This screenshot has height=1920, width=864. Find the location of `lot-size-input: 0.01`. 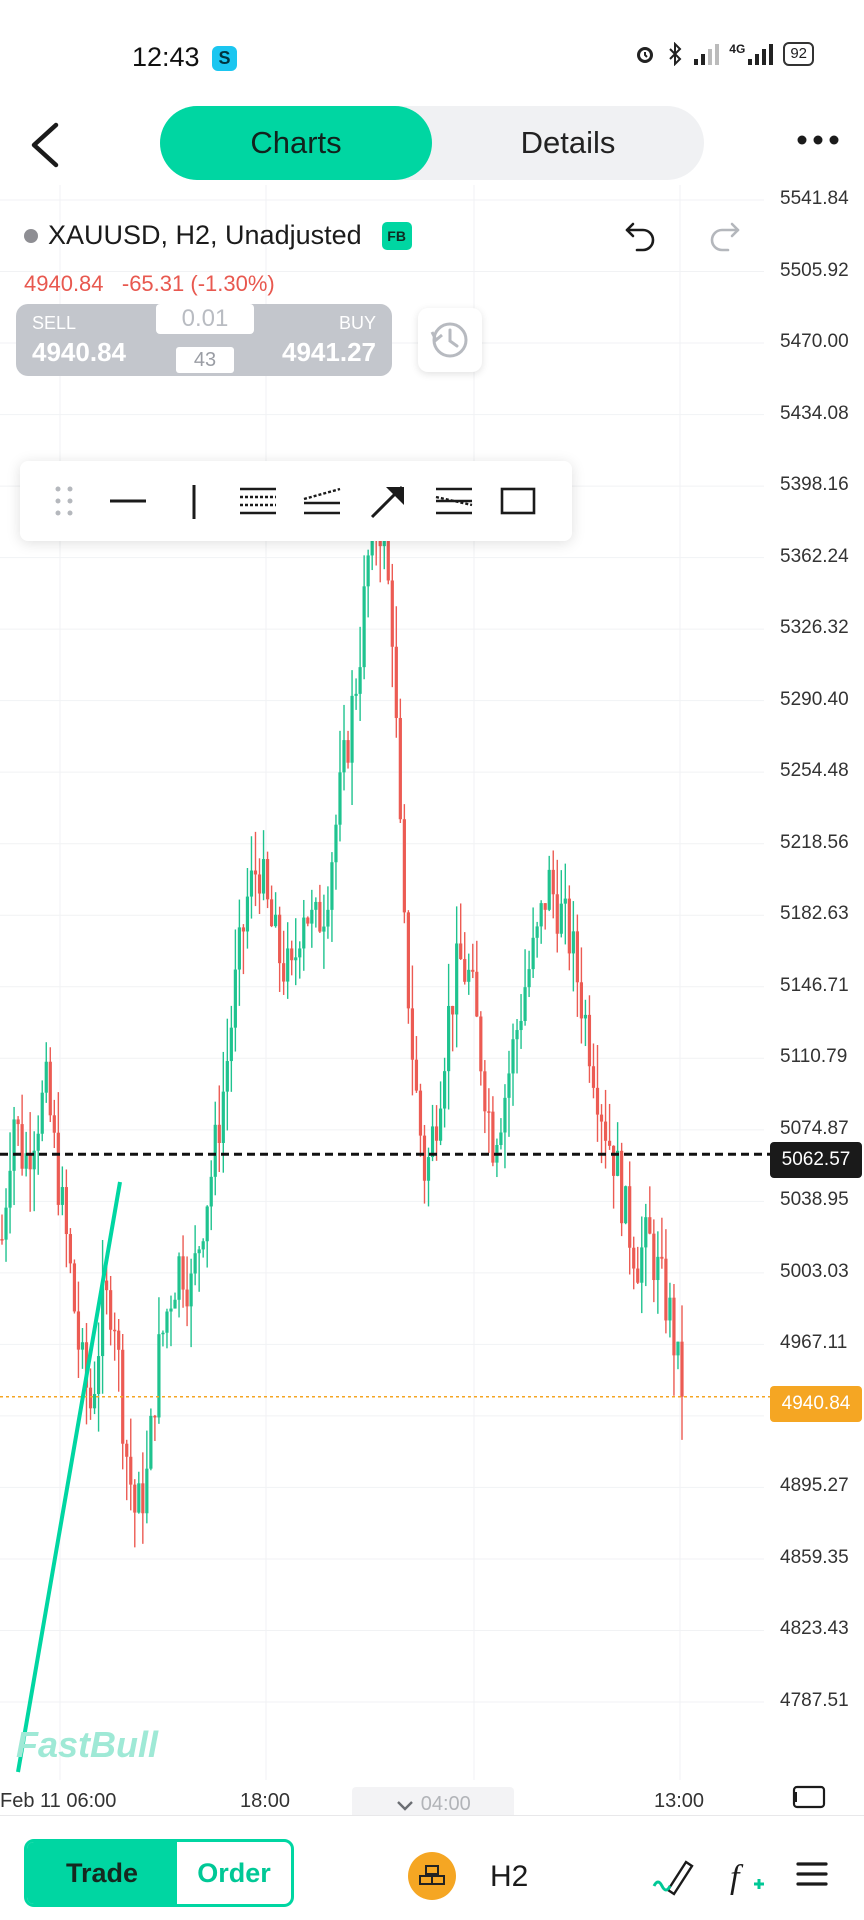

lot-size-input: 0.01 is located at coordinates (205, 319).